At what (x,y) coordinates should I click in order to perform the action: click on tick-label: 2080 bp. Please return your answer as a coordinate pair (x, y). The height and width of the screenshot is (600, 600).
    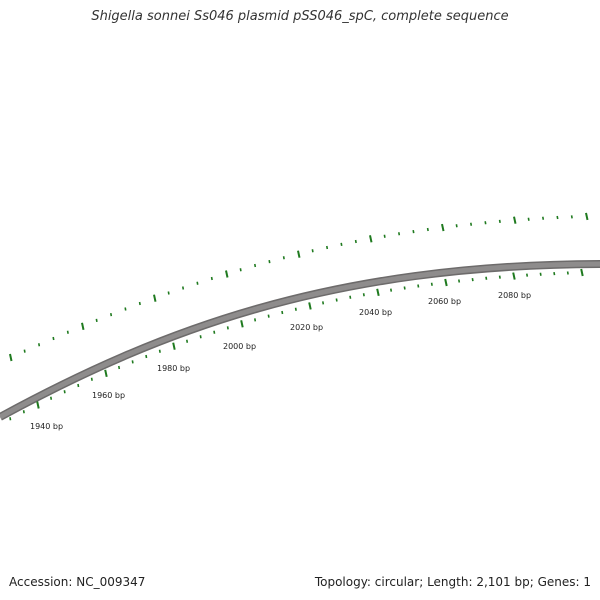
    Looking at the image, I should click on (514, 295).